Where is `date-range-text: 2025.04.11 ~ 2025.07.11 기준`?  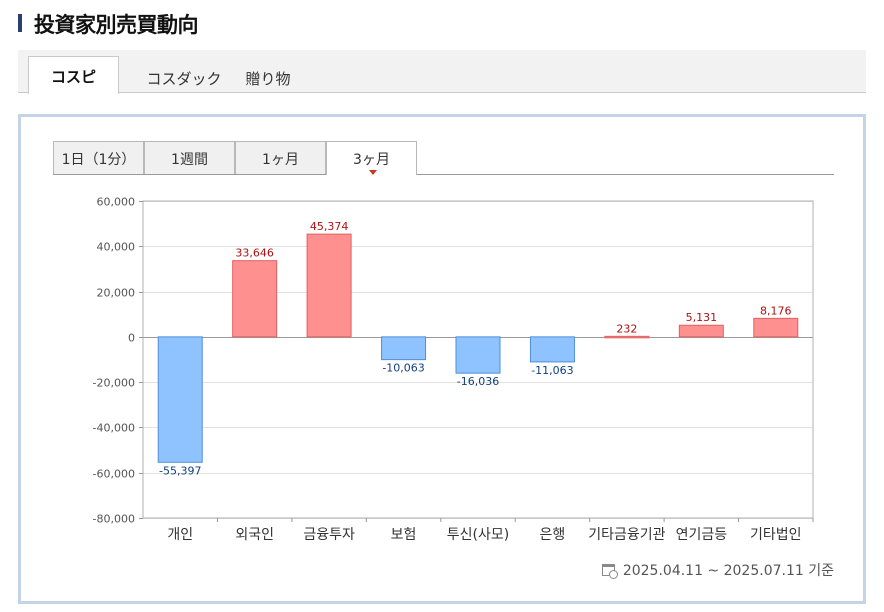 date-range-text: 2025.04.11 ~ 2025.07.11 기준 is located at coordinates (728, 571).